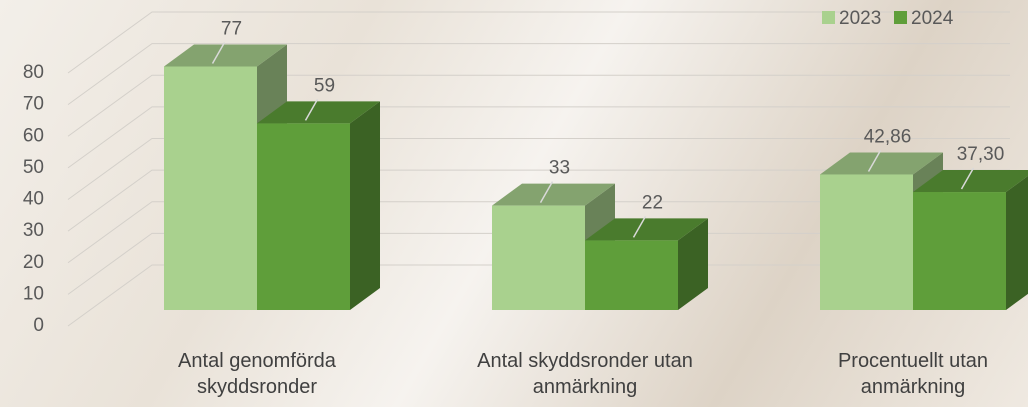 The image size is (1028, 407). I want to click on value-label: 22, so click(652, 202).